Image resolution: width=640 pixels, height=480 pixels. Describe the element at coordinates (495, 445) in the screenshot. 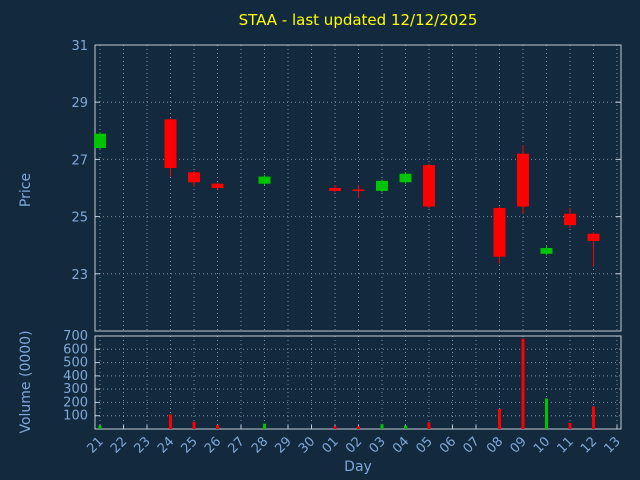

I see `day-tick-label: 08` at that location.